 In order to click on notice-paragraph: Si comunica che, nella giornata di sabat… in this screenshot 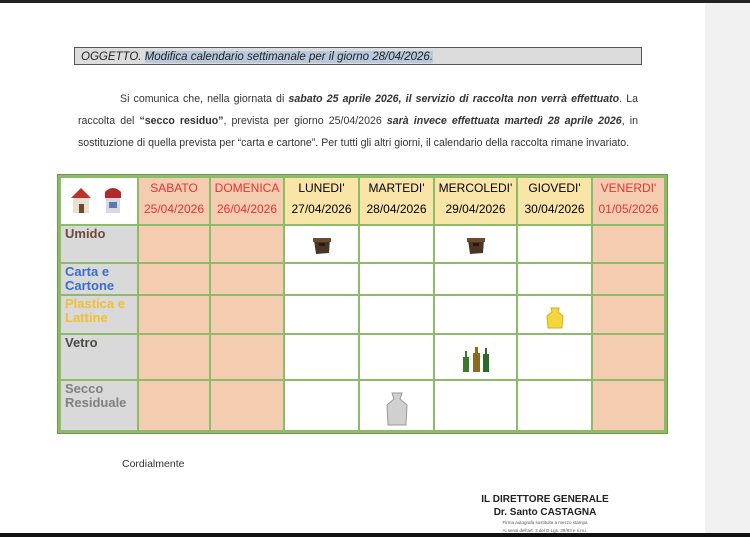, I will do `click(358, 121)`.